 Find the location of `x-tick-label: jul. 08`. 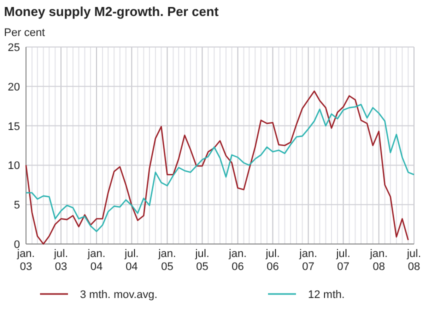

x-tick-label: jul. 08 is located at coordinates (414, 260).